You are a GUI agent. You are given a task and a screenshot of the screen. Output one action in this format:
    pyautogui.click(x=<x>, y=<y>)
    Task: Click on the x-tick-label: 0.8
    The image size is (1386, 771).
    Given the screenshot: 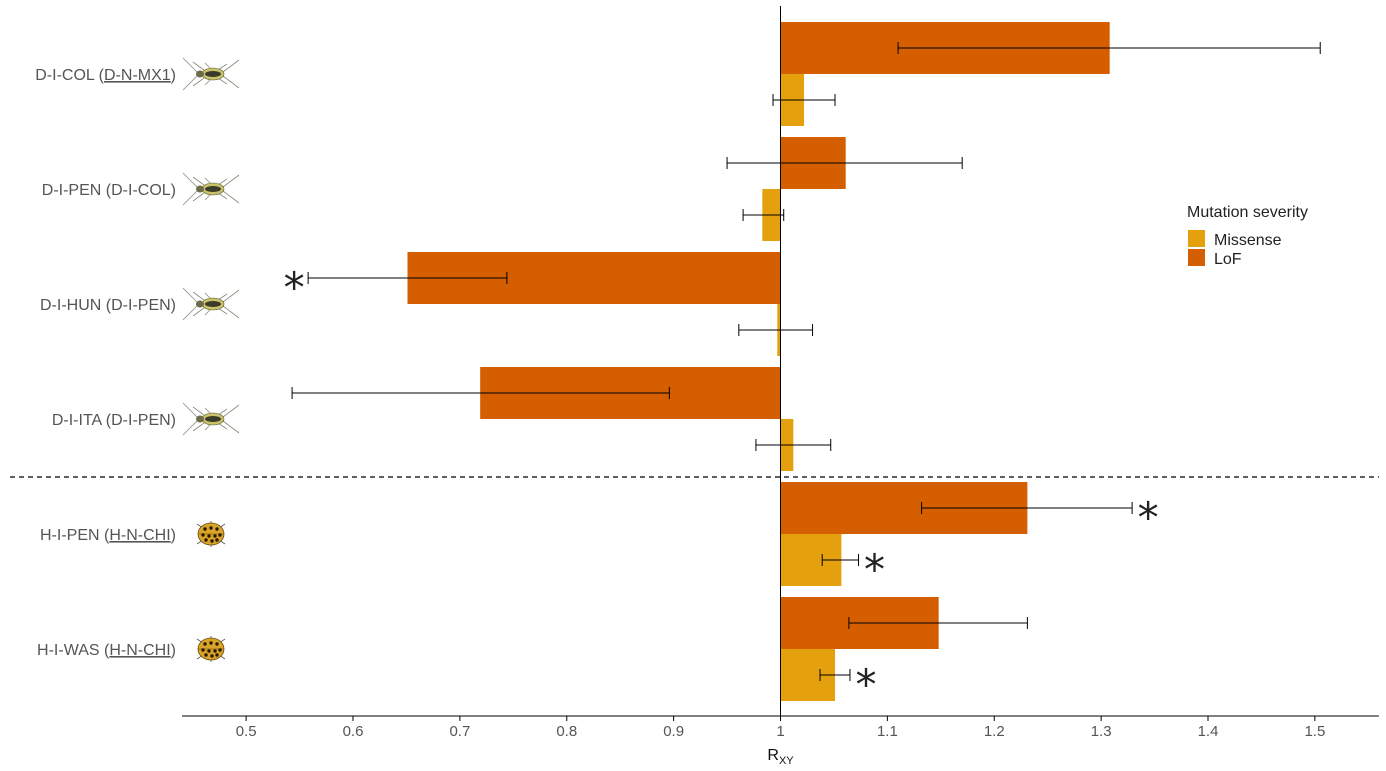 What is the action you would take?
    pyautogui.click(x=566, y=731)
    